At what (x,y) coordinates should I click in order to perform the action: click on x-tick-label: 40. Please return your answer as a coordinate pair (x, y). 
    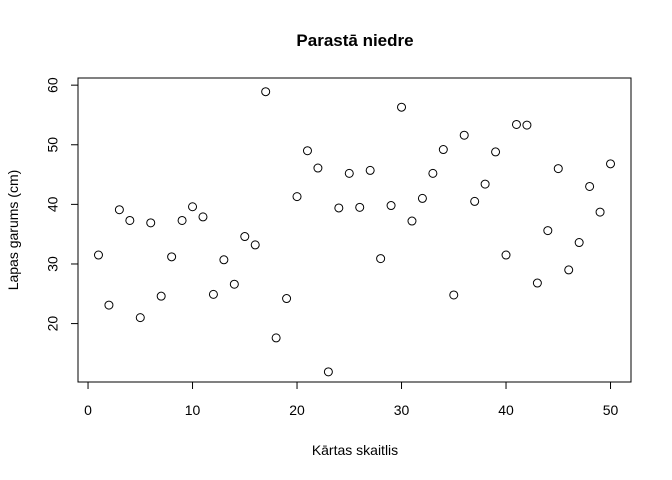
    Looking at the image, I should click on (506, 410).